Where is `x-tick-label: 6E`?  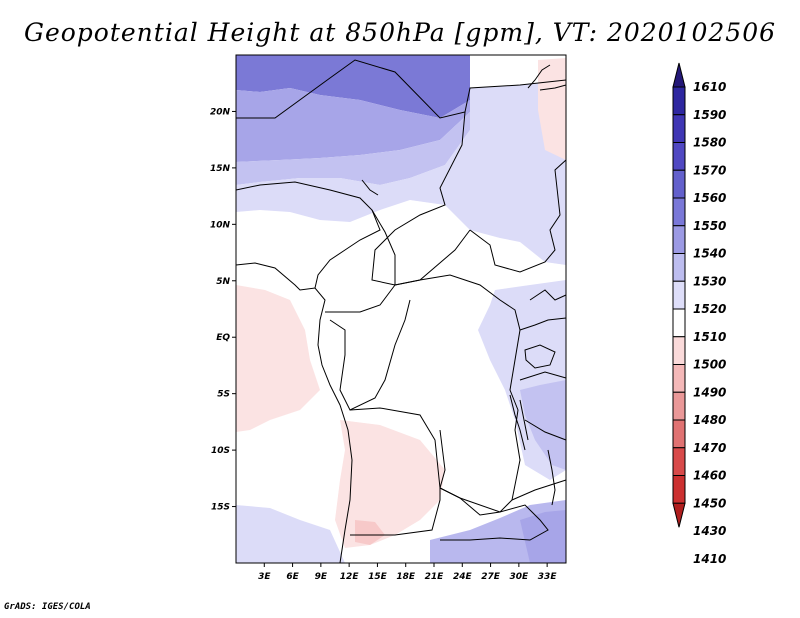
x-tick-label: 6E is located at coordinates (292, 577).